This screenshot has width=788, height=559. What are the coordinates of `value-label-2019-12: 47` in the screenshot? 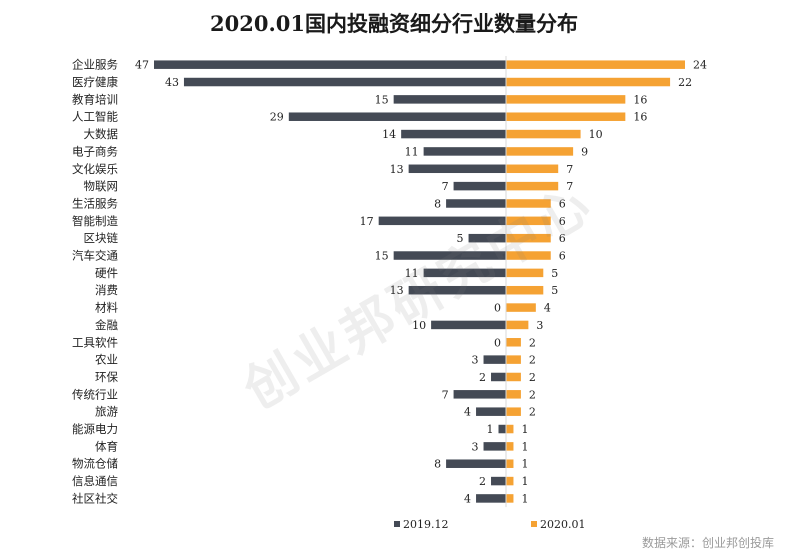 It's located at (142, 65).